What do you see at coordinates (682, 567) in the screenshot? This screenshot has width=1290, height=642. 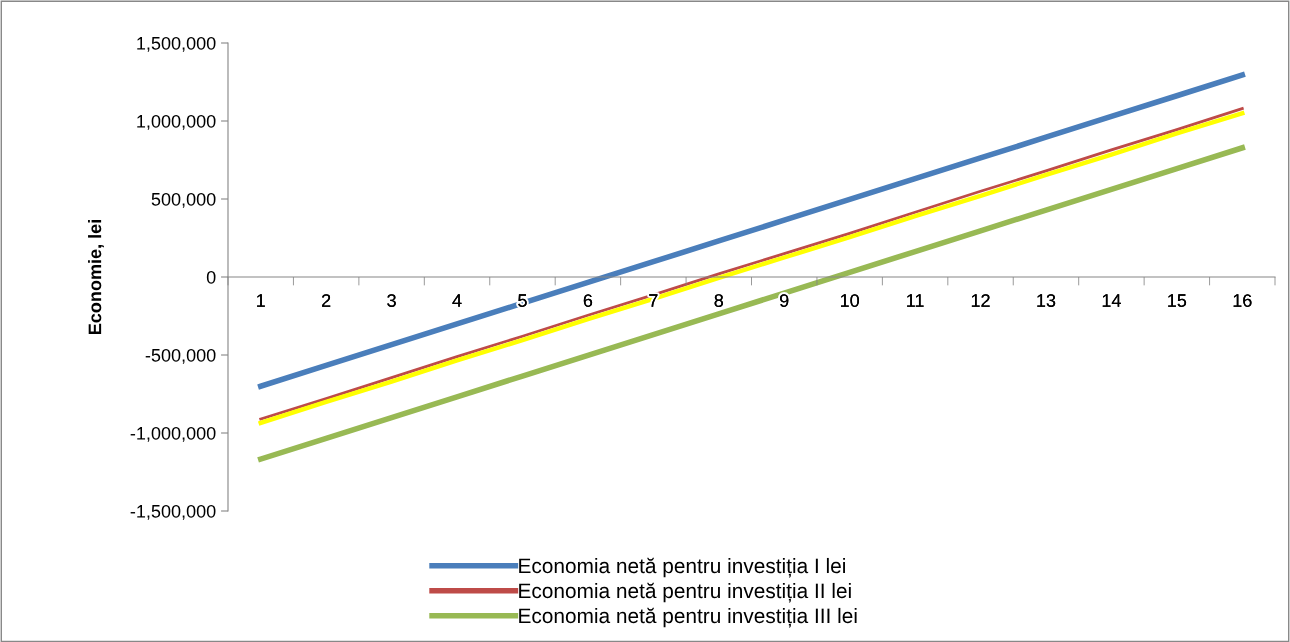 I see `legend-label: Economia netă pentru investiția I lei` at bounding box center [682, 567].